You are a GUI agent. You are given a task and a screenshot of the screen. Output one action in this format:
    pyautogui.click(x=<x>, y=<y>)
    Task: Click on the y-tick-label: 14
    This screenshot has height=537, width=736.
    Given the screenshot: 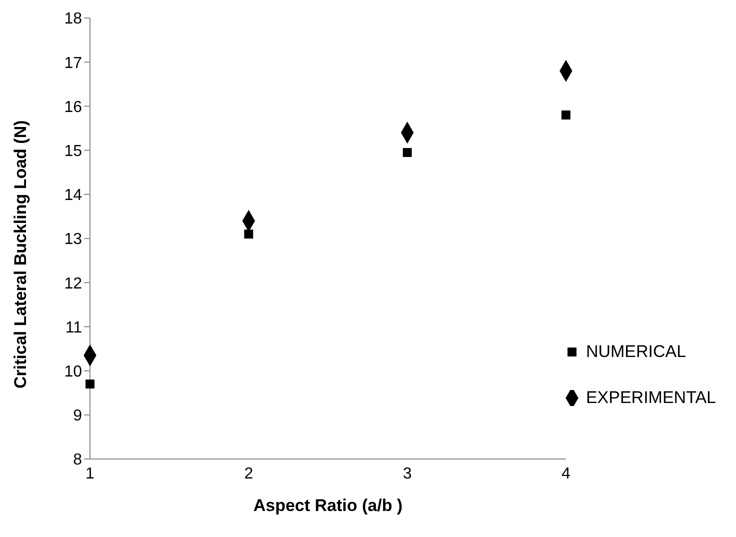 What is the action you would take?
    pyautogui.click(x=73, y=195)
    